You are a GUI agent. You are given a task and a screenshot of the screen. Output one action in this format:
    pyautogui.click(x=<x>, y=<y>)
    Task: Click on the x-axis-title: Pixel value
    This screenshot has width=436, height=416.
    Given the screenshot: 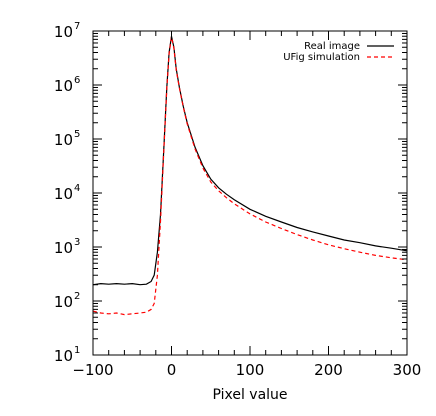 What is the action you would take?
    pyautogui.click(x=249, y=395)
    